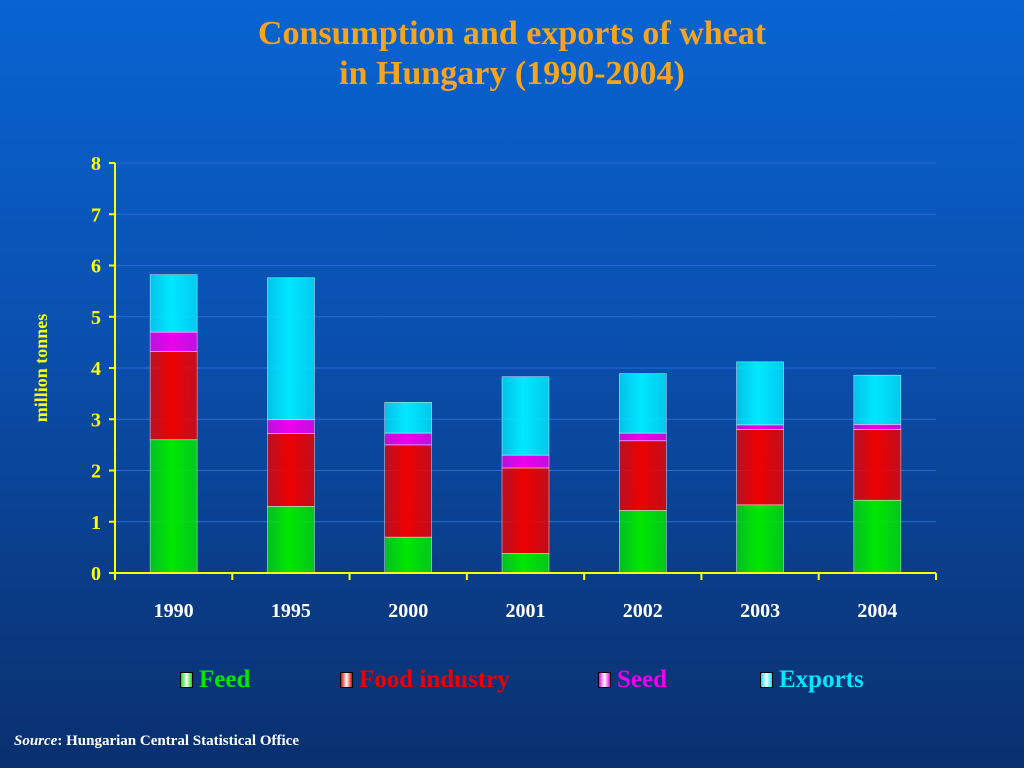 The image size is (1024, 768). Describe the element at coordinates (173, 303) in the screenshot. I see `bar-segment-exports-1990` at that location.